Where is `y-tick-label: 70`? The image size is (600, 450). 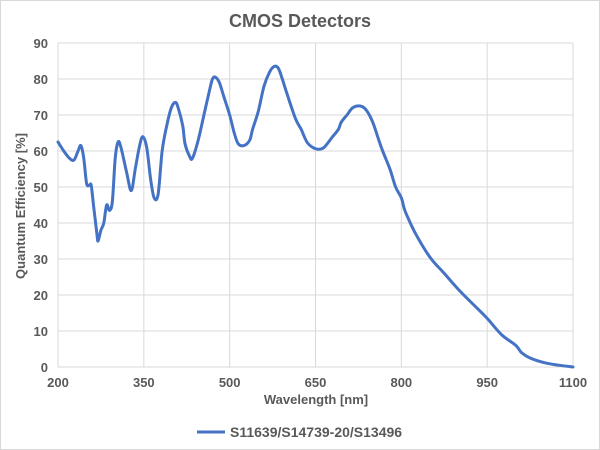 y-tick-label: 70 is located at coordinates (41, 115).